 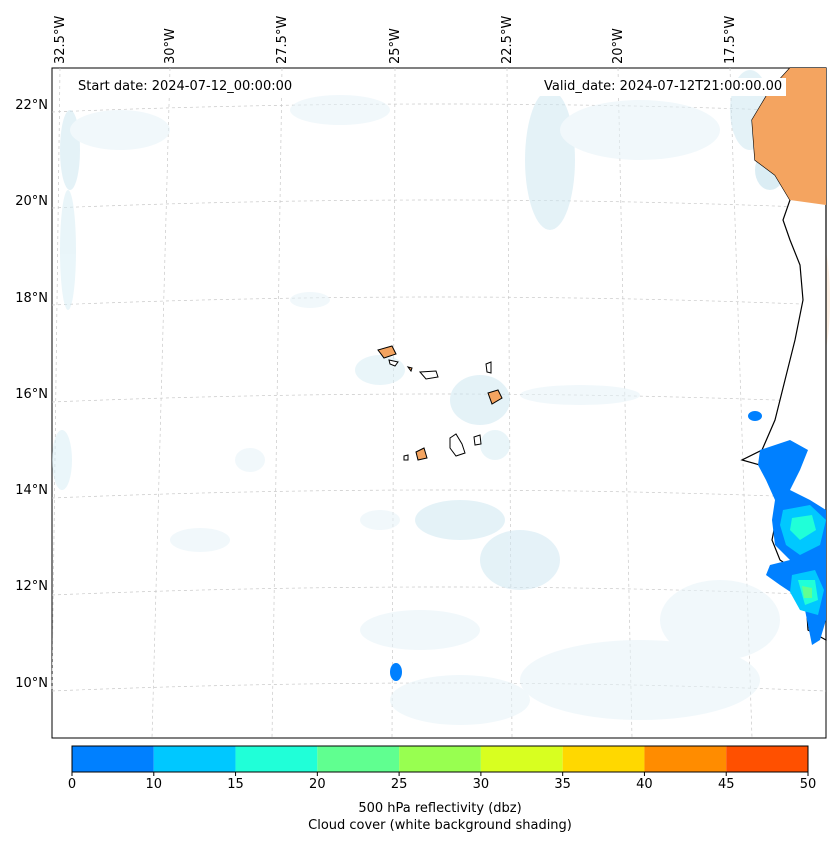 I want to click on lat-label-22n: 22°N, so click(x=31, y=105).